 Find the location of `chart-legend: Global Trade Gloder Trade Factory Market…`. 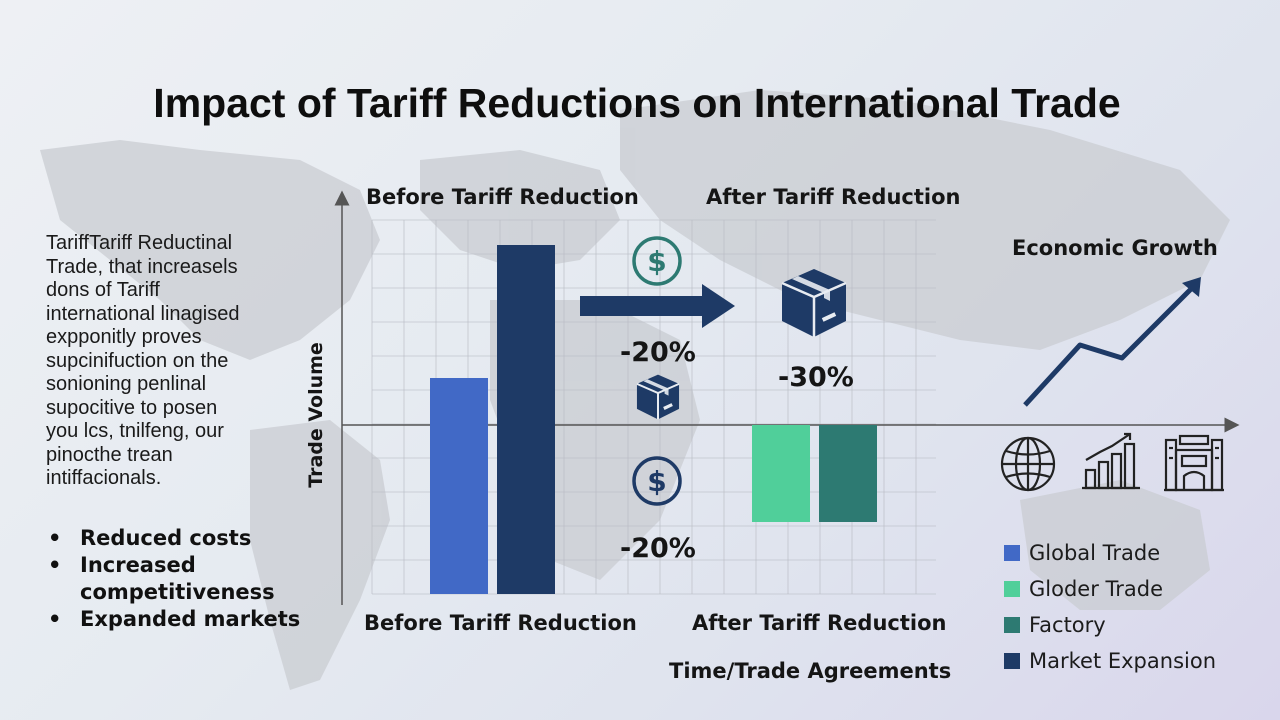

chart-legend: Global Trade Gloder Trade Factory Market… is located at coordinates (1110, 607).